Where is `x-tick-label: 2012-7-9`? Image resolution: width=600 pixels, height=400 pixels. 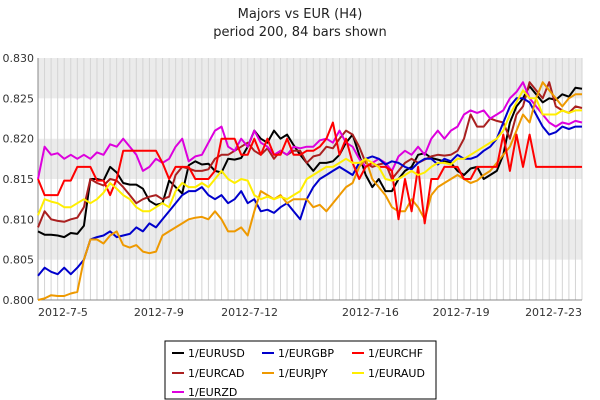
x-tick-label: 2012-7-9 is located at coordinates (159, 312).